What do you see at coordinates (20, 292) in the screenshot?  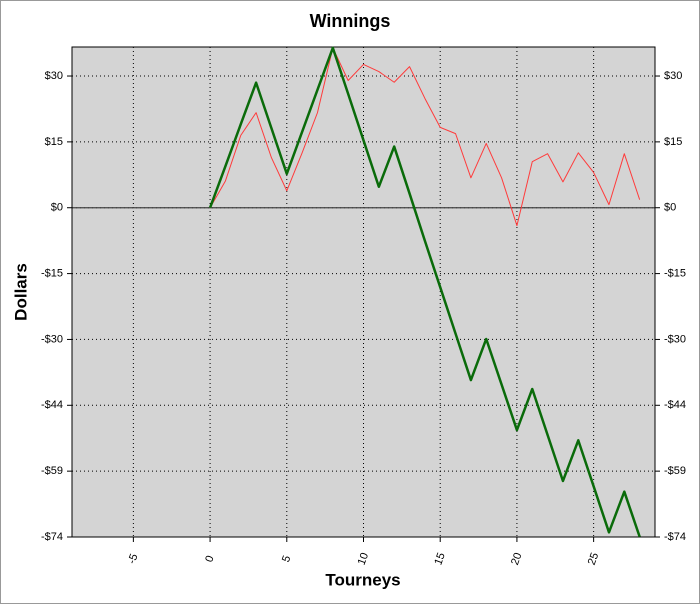 I see `y-axis-title: Dollars` at bounding box center [20, 292].